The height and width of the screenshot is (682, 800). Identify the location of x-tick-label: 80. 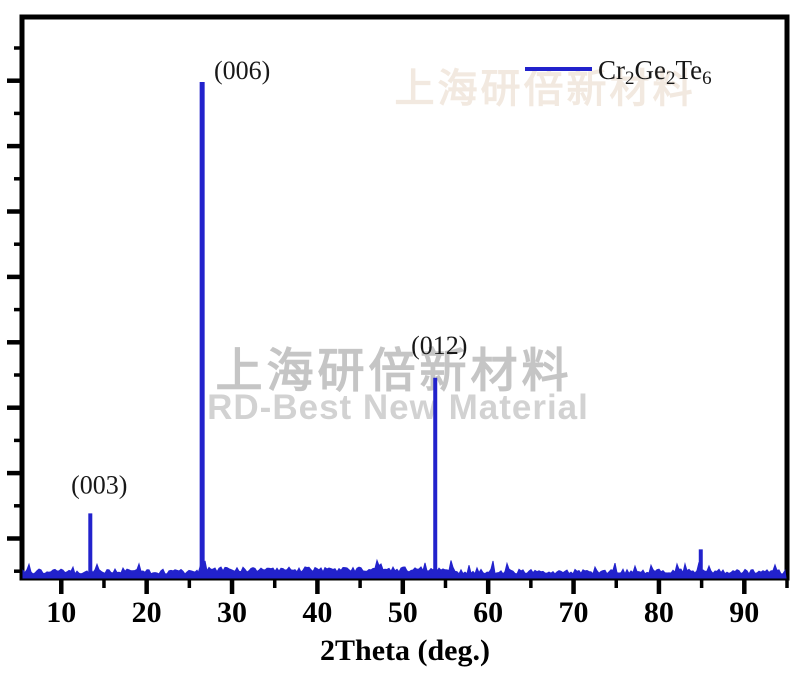
(659, 612).